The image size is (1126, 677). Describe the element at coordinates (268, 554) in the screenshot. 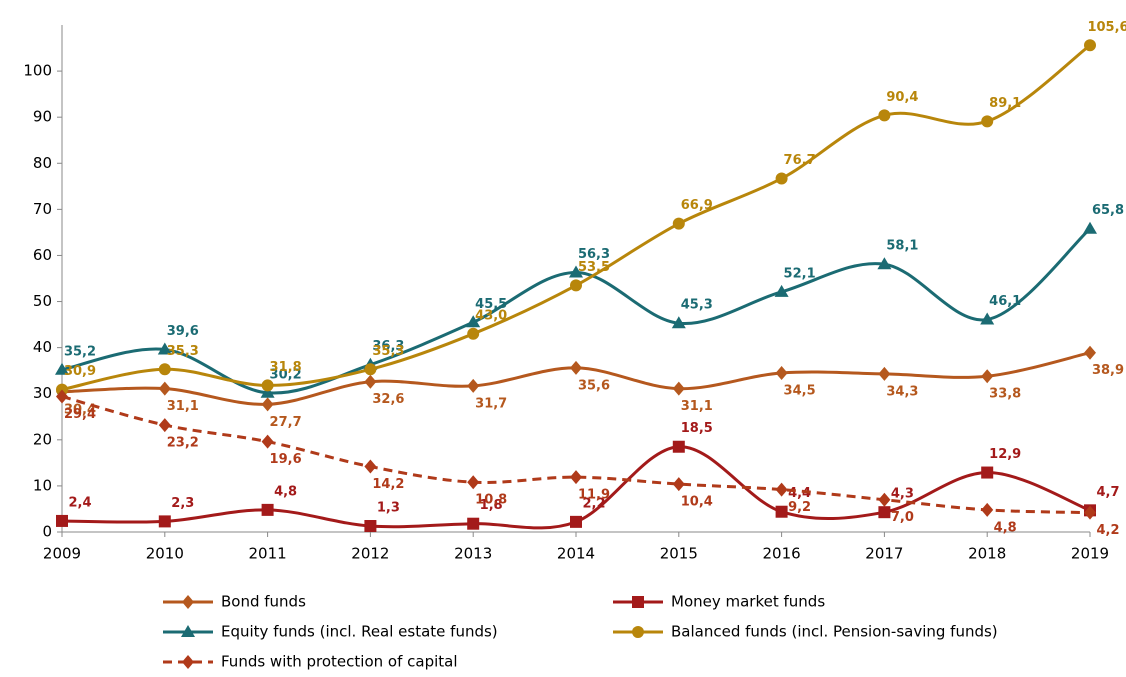

I see `x-tick-label: 2011` at that location.